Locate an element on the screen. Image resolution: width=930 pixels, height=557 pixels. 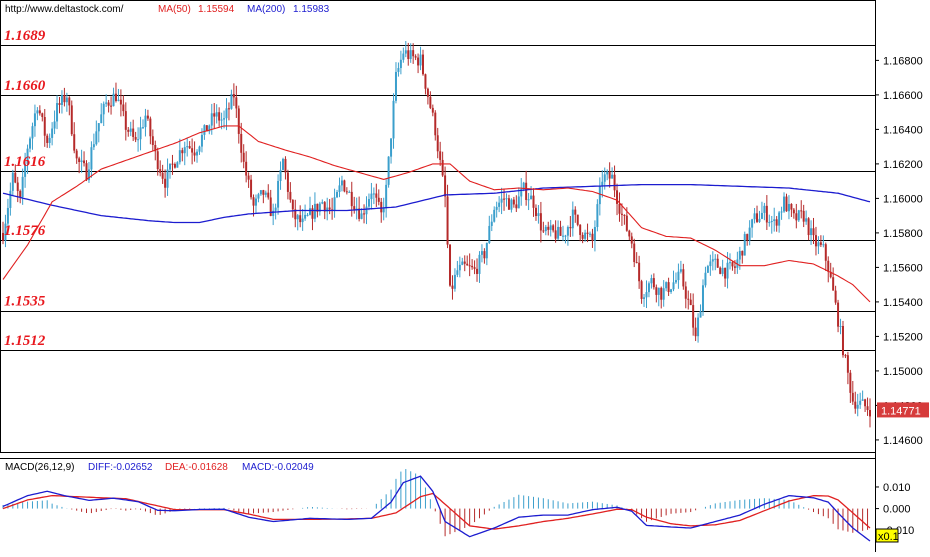
price-tick-label: 1.14600 is located at coordinates (903, 441).